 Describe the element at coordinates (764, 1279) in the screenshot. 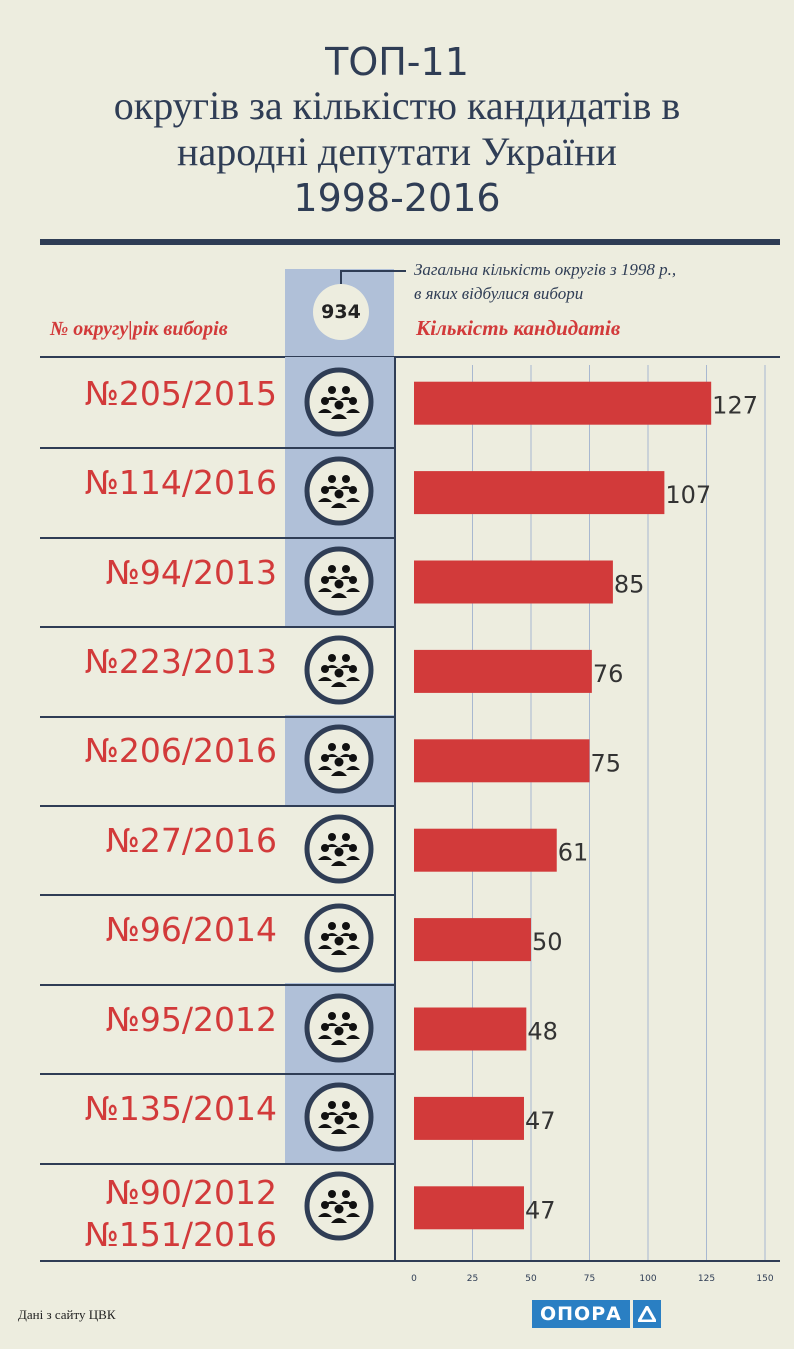

I see `x-tick-label-150: 150` at that location.